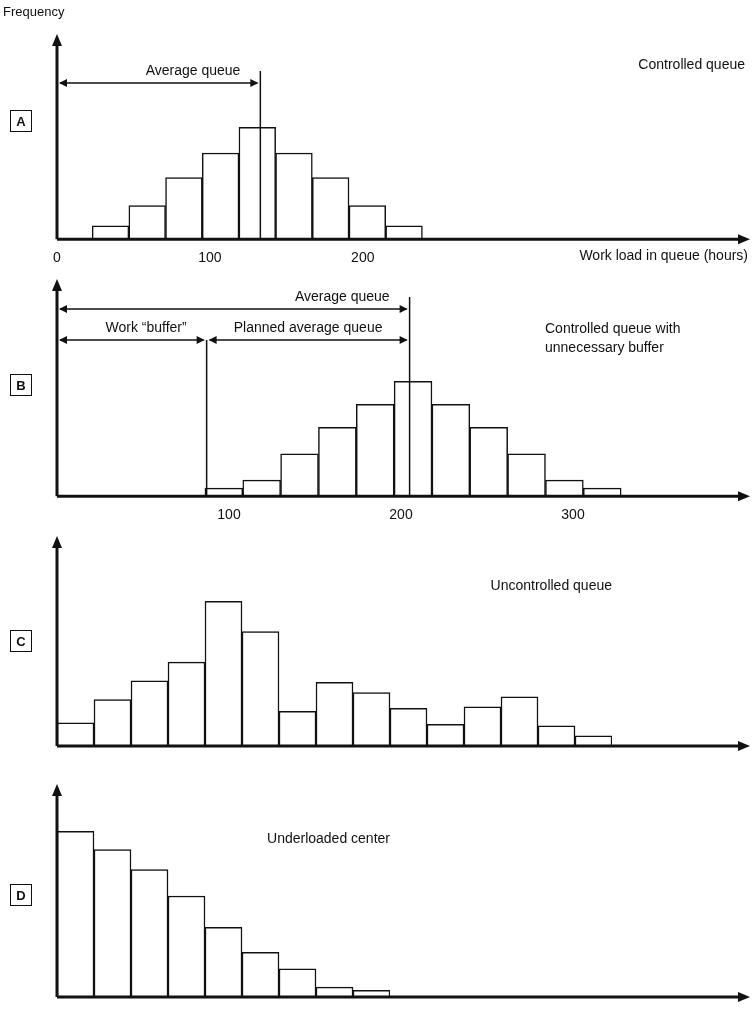 The image size is (752, 1012). I want to click on x-tick-label: 0, so click(57, 257).